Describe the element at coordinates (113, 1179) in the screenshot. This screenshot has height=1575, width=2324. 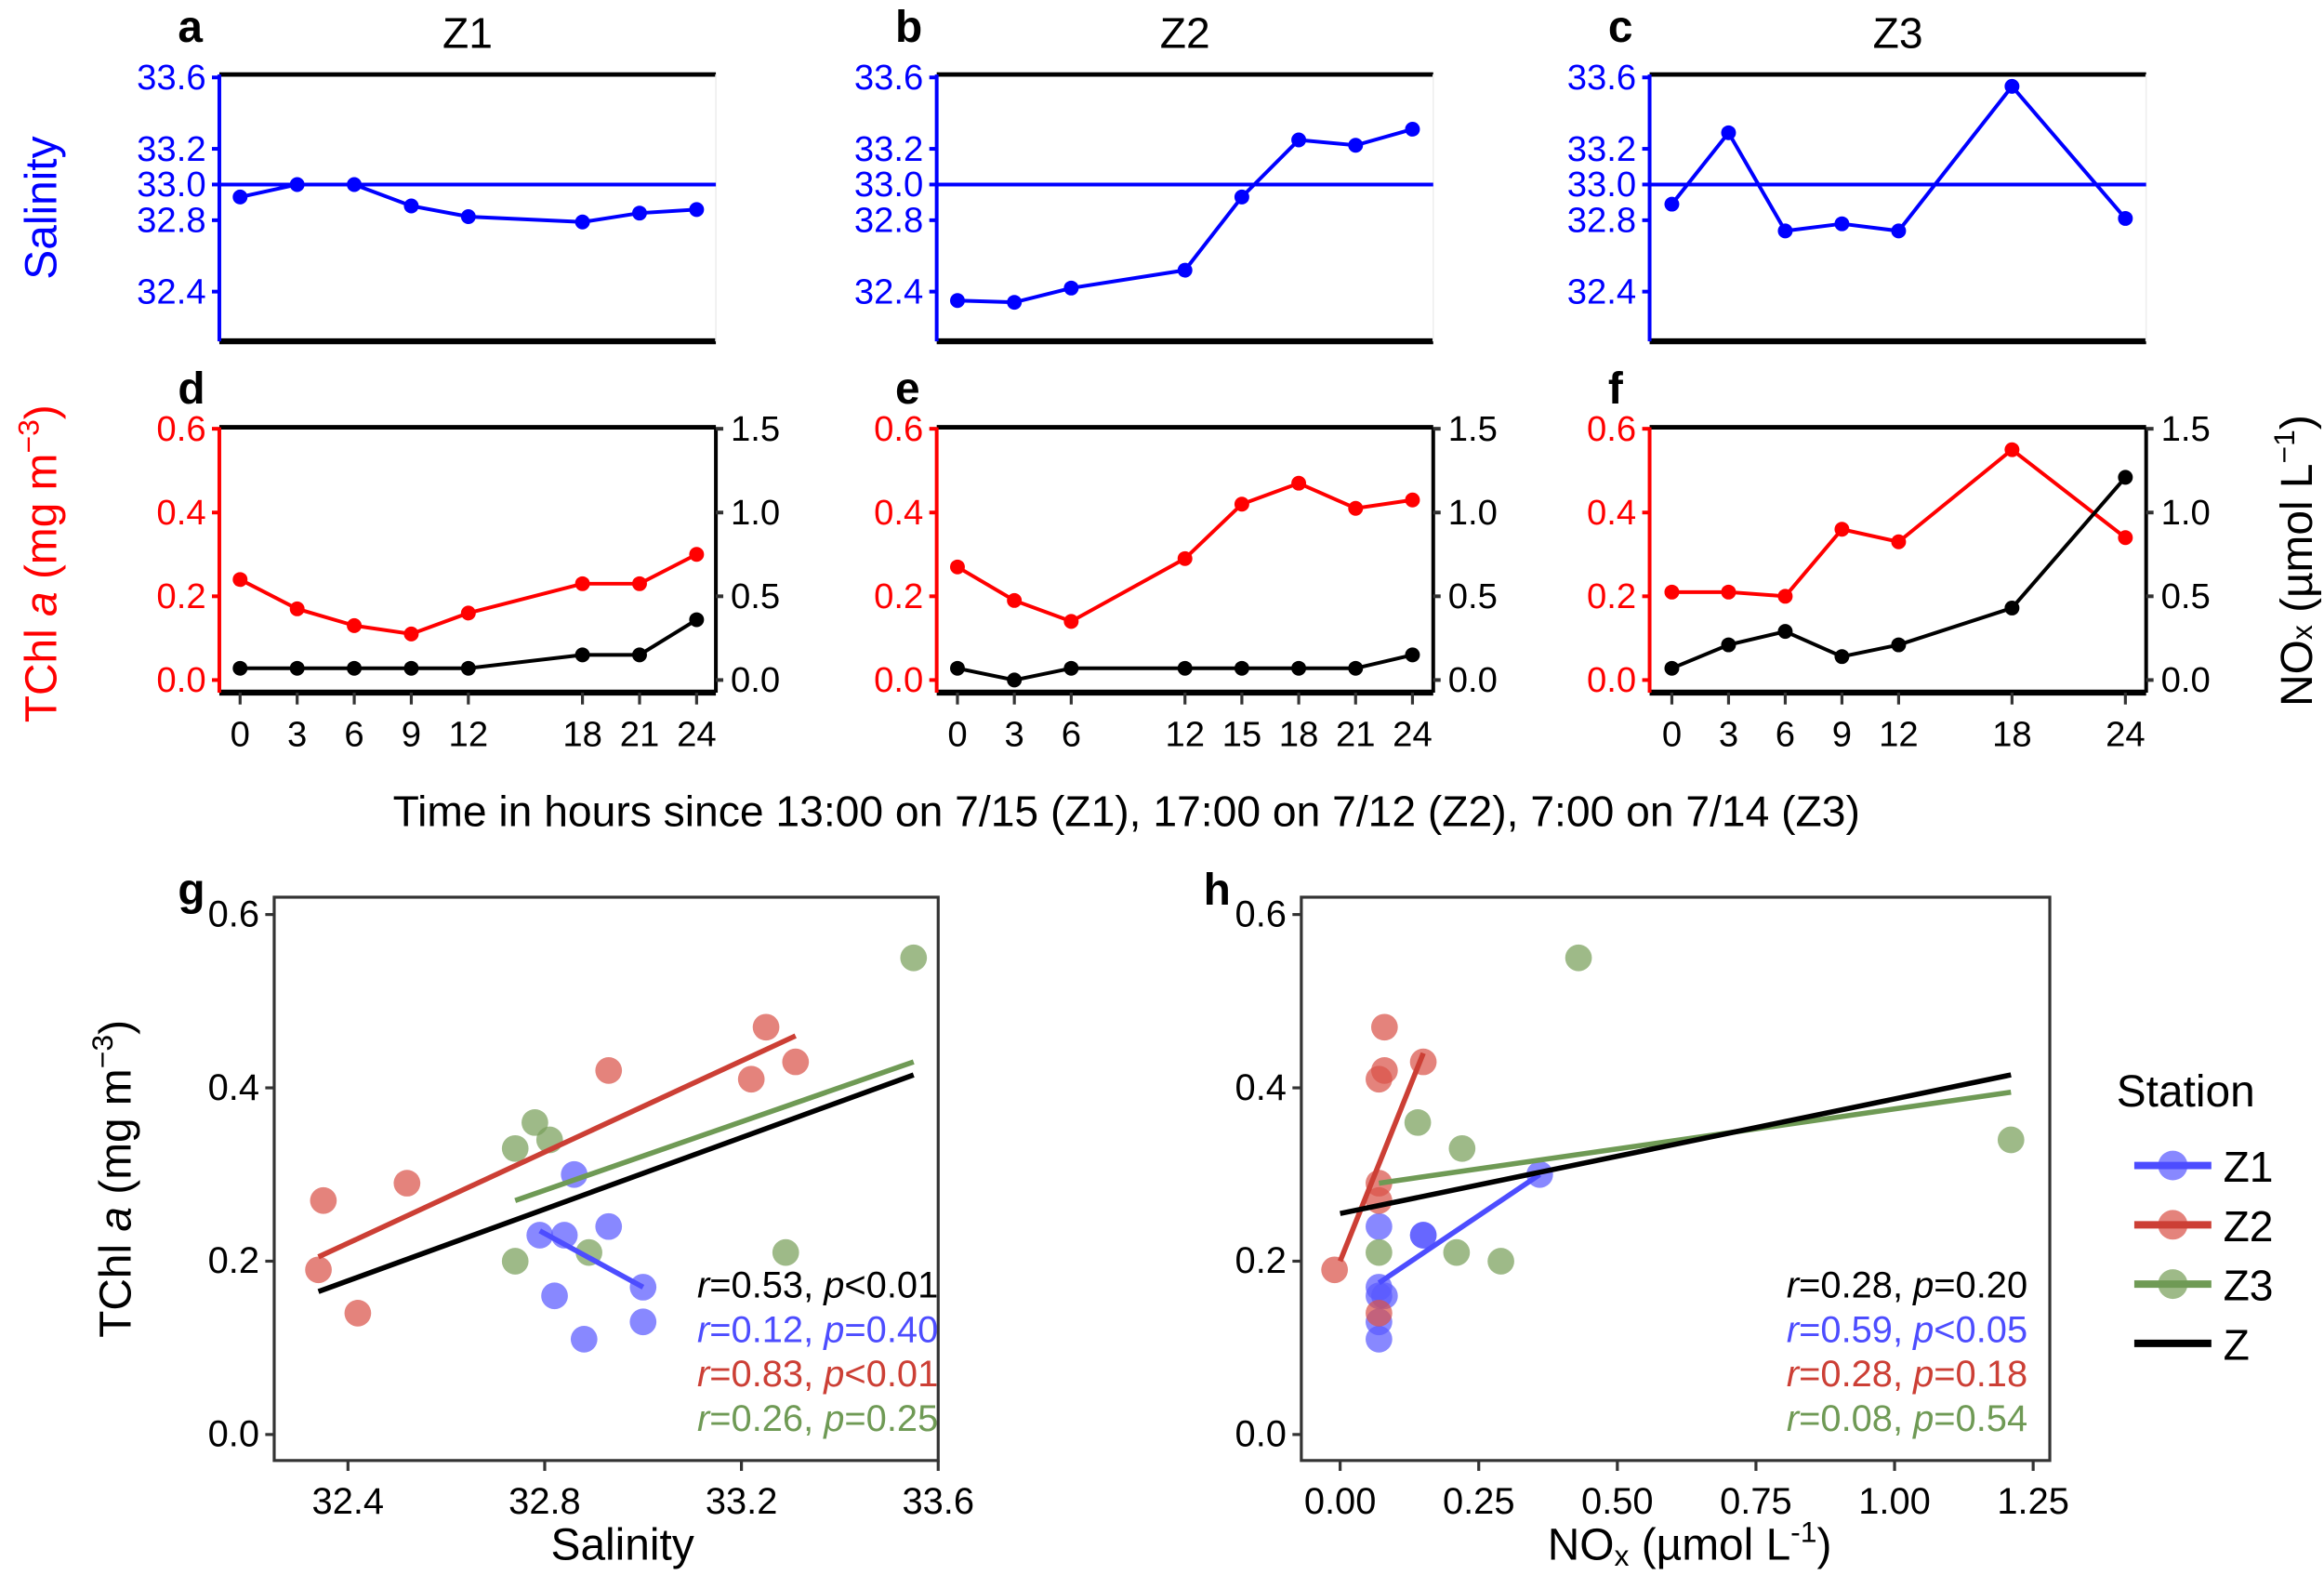
I see `tchl-axis-title-g: TChl a (mg m−3)` at that location.